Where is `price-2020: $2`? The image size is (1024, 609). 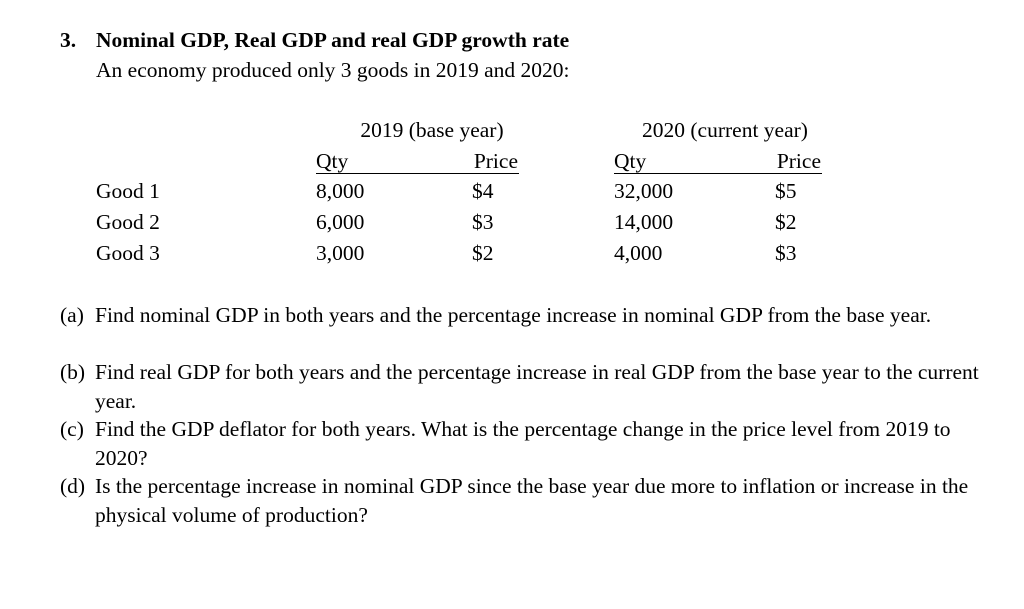 price-2020: $2 is located at coordinates (786, 222).